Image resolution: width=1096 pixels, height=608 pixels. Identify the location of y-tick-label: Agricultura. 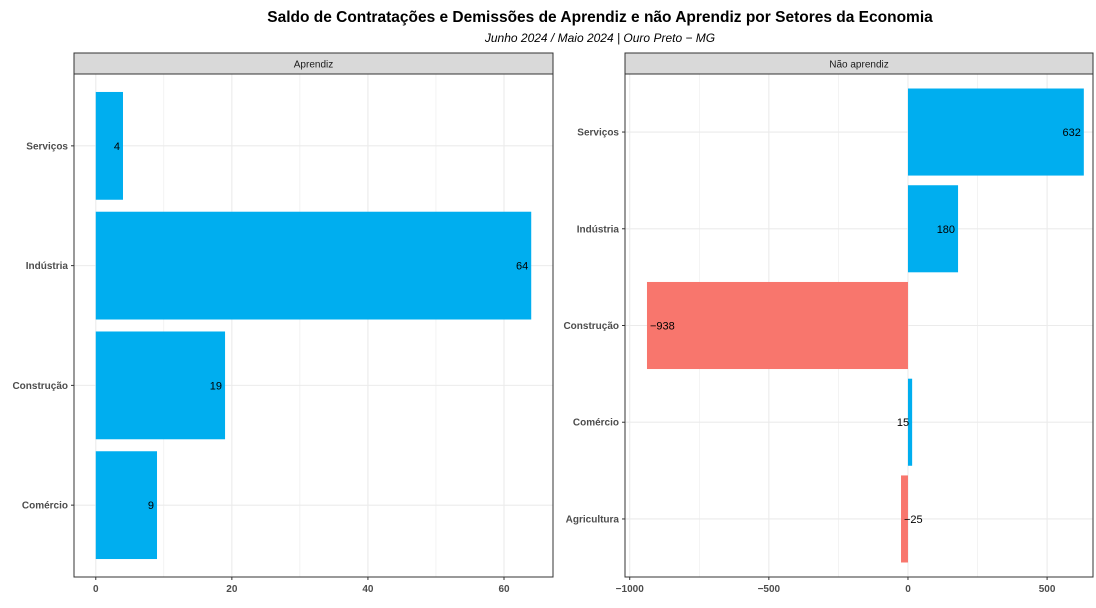
(593, 519).